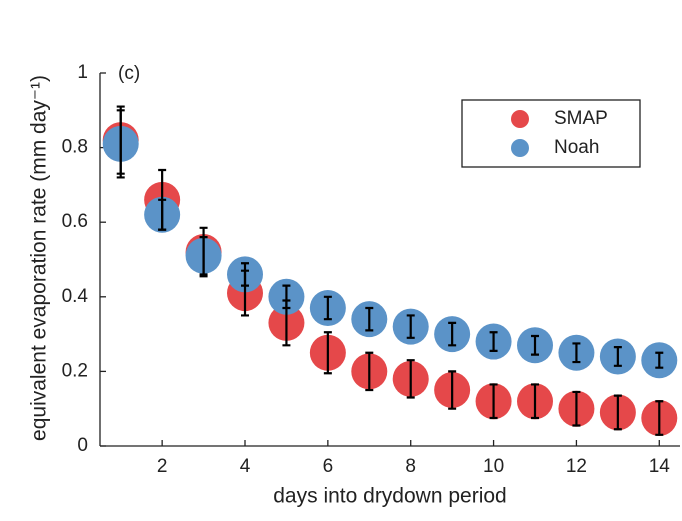 This screenshot has height=521, width=682. Describe the element at coordinates (75, 147) in the screenshot. I see `y-tick-label: 0.8` at that location.